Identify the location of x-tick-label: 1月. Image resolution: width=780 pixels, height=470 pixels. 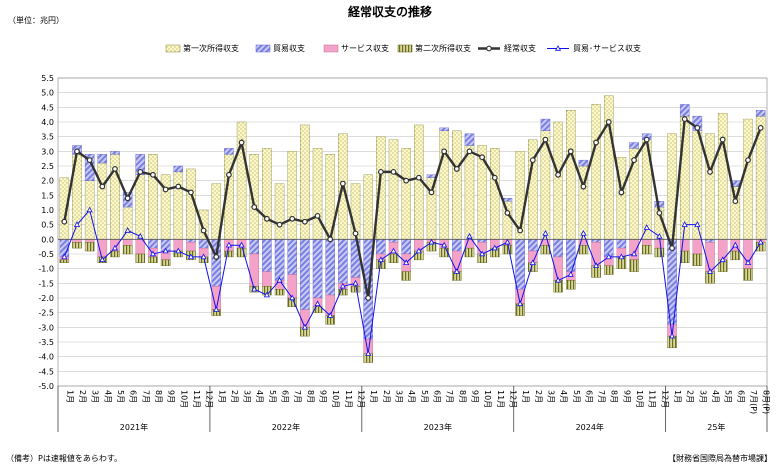
(677, 396).